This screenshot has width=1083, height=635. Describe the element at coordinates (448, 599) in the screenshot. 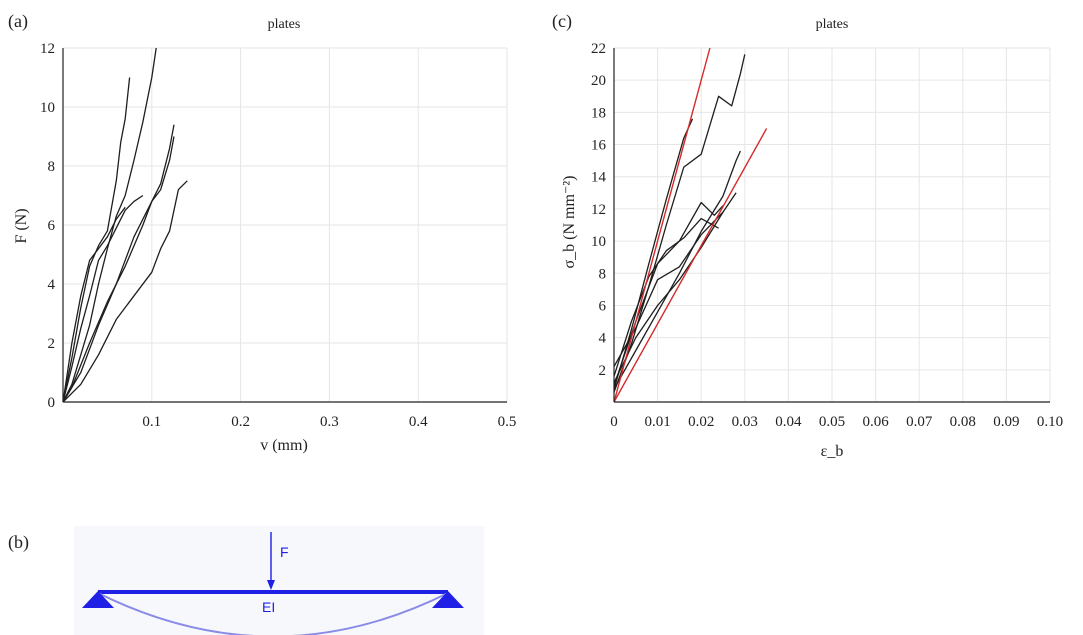

I see `right-support` at that location.